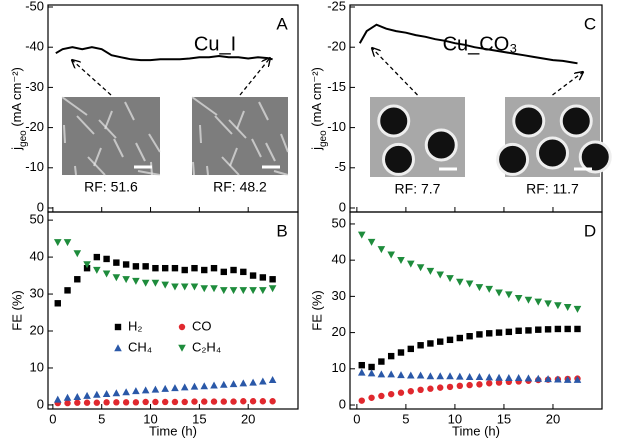 The height and width of the screenshot is (443, 618). I want to click on legend-label: CH₄, so click(140, 346).